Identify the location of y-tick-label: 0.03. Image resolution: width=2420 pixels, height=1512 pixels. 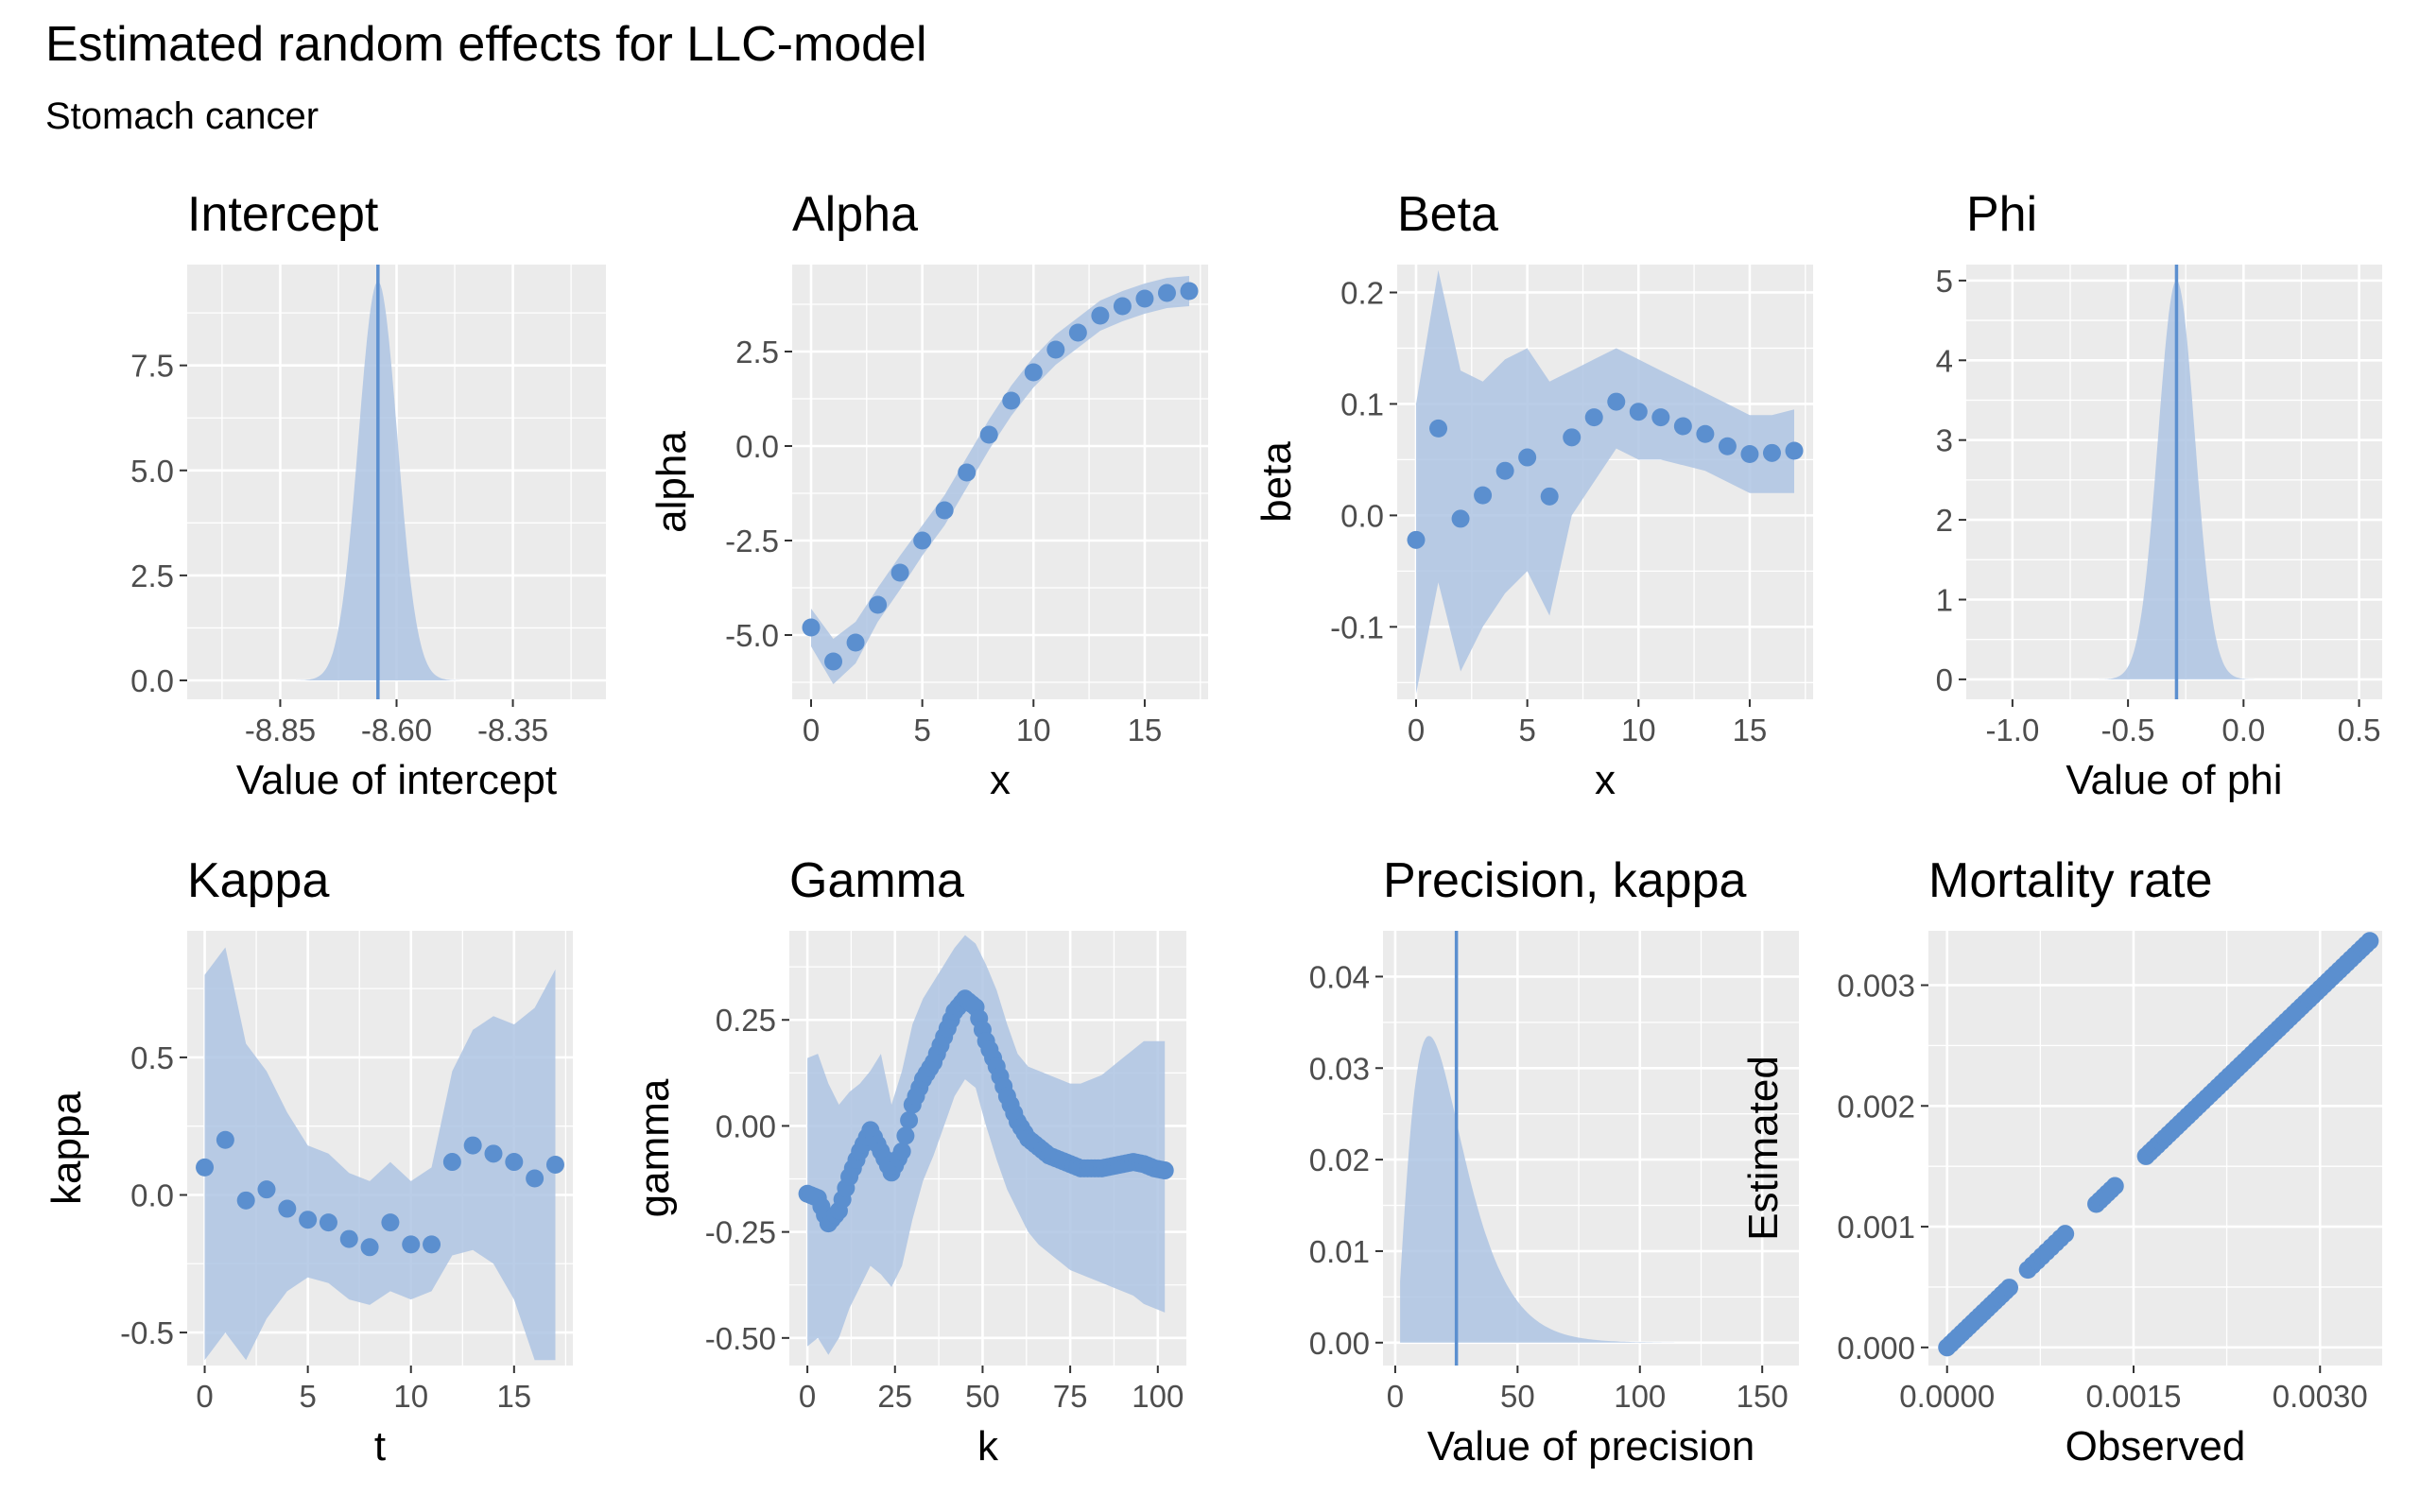
(1339, 1068).